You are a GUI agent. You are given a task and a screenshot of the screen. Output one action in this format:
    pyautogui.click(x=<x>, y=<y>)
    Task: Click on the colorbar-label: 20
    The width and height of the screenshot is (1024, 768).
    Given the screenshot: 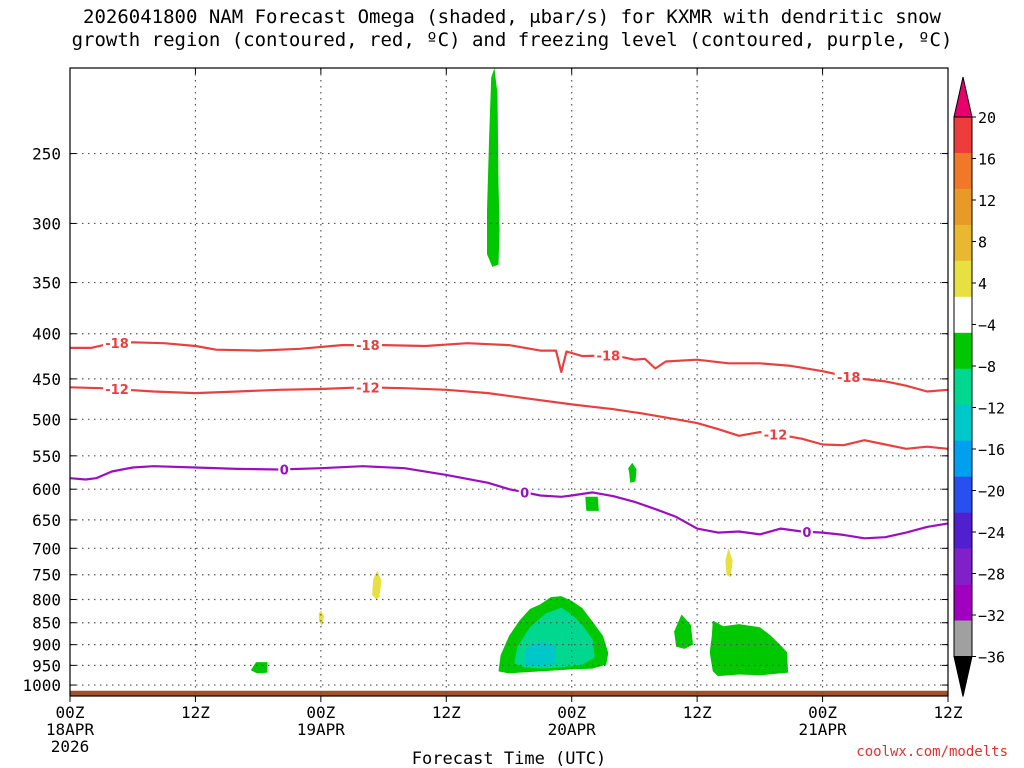 What is the action you would take?
    pyautogui.click(x=987, y=118)
    